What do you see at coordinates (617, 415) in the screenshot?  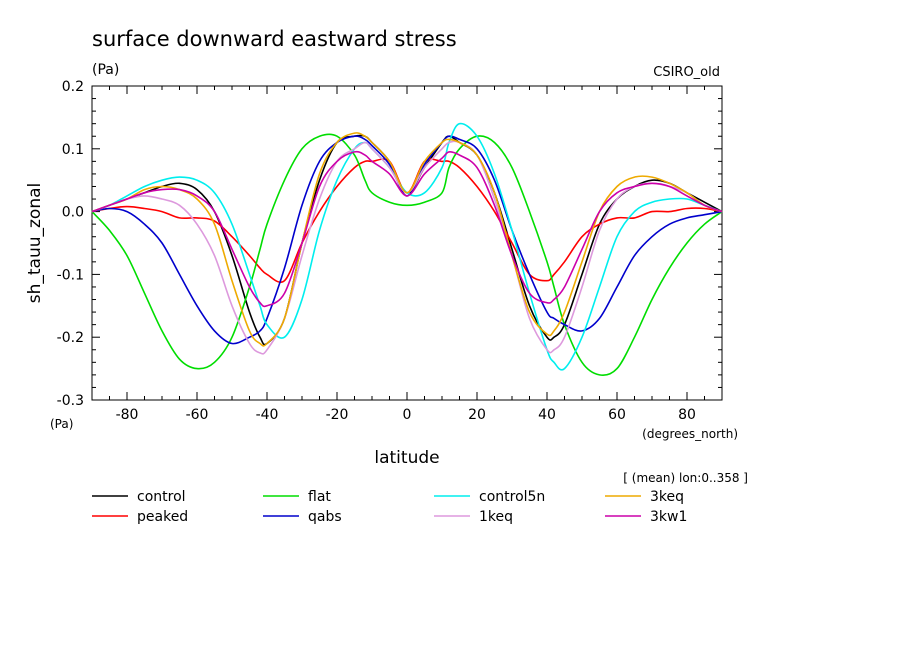 I see `x-tick-label: 60` at bounding box center [617, 415].